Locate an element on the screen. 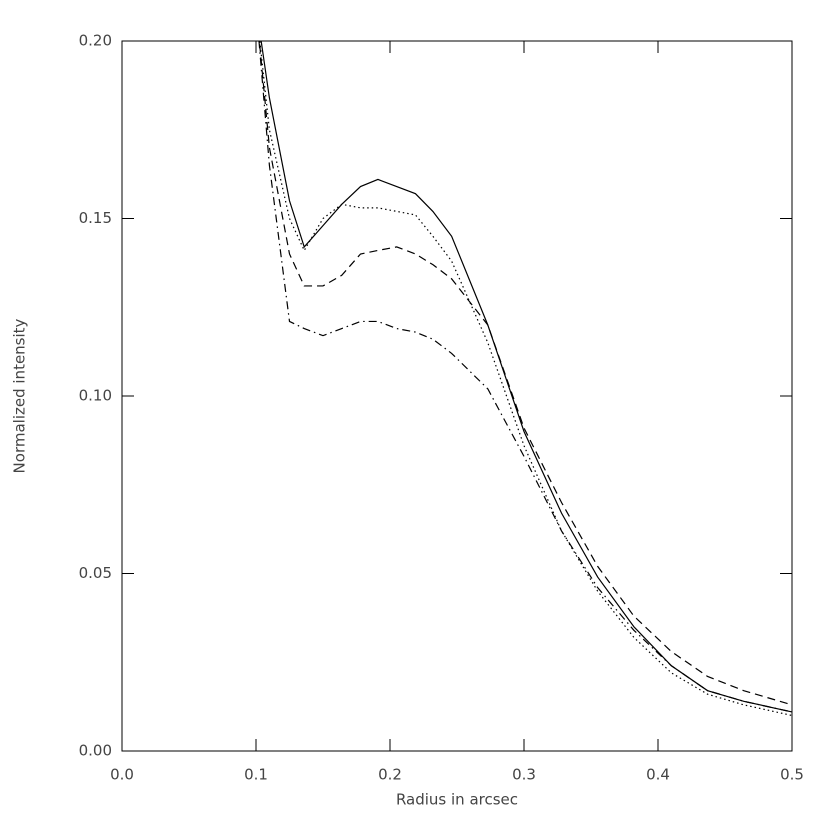  y-tick-label: 0.00 is located at coordinates (95, 751).